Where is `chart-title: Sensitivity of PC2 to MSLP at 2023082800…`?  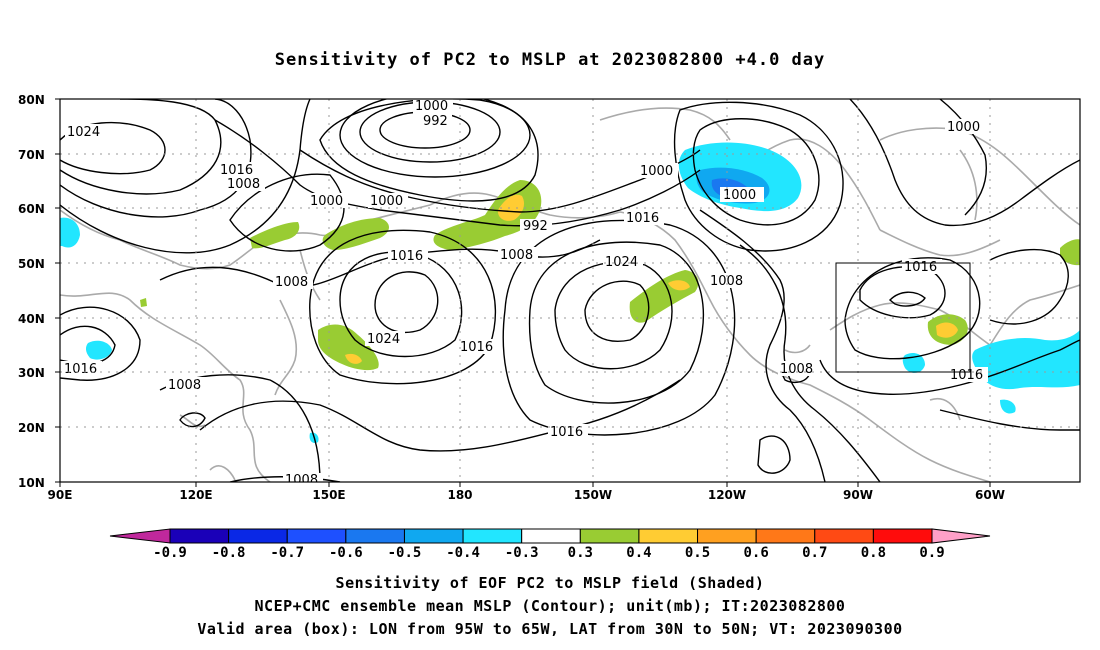 chart-title: Sensitivity of PC2 to MSLP at 2023082800… is located at coordinates (550, 60).